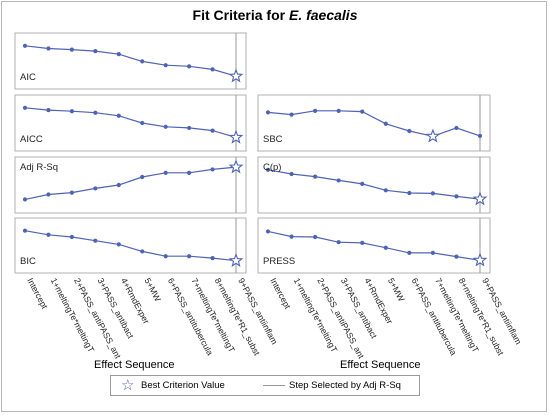 Image resolution: width=550 pixels, height=415 pixels. I want to click on chart-title: Fit Criteria for E. faecalis, so click(275, 15).